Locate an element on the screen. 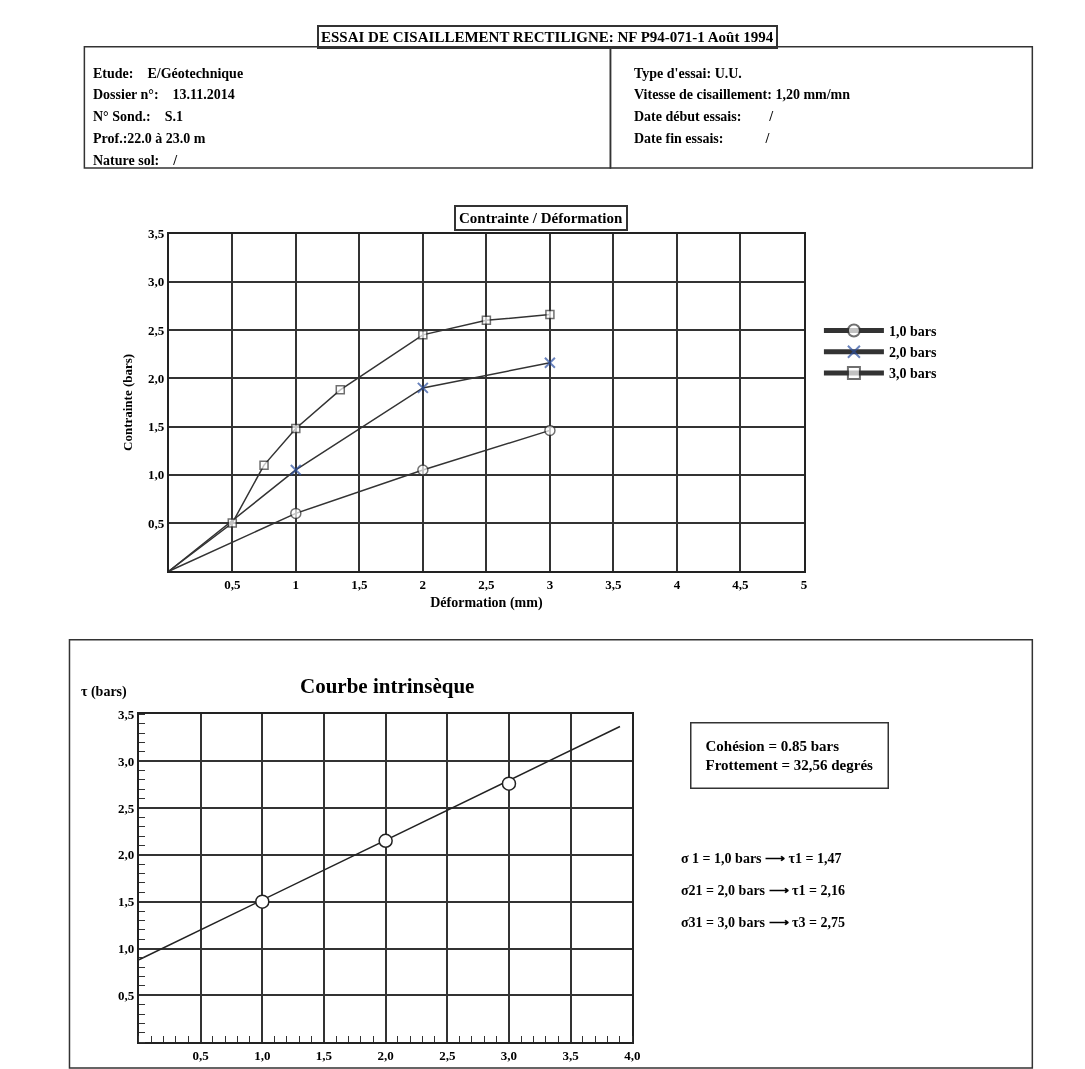 This screenshot has width=1085, height=1069. chart-title: Contrainte / Déformation is located at coordinates (541, 218).